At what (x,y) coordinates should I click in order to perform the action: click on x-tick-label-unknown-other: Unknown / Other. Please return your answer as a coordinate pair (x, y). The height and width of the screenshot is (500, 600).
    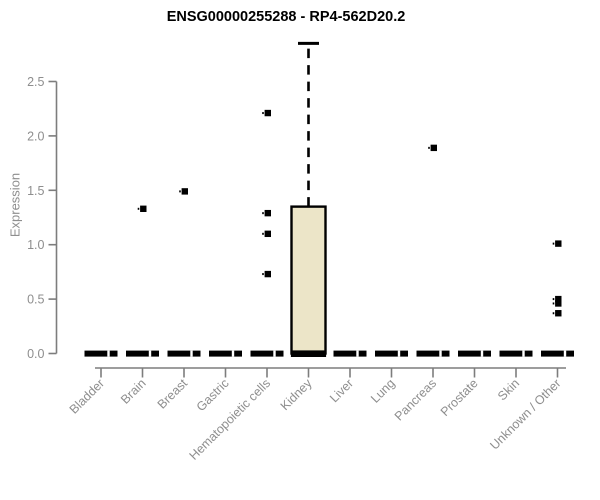
    Looking at the image, I should click on (525, 414).